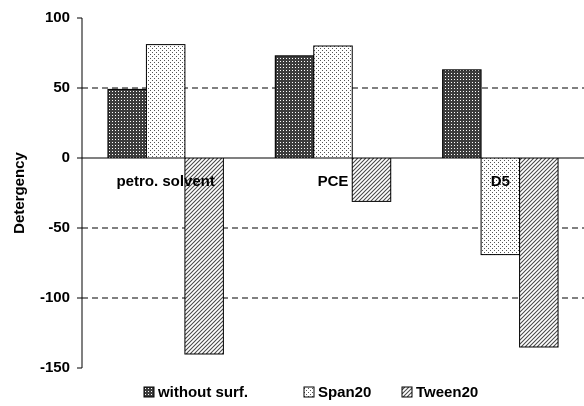 This screenshot has width=584, height=406. Describe the element at coordinates (66, 157) in the screenshot. I see `y-tick-label: 0` at that location.